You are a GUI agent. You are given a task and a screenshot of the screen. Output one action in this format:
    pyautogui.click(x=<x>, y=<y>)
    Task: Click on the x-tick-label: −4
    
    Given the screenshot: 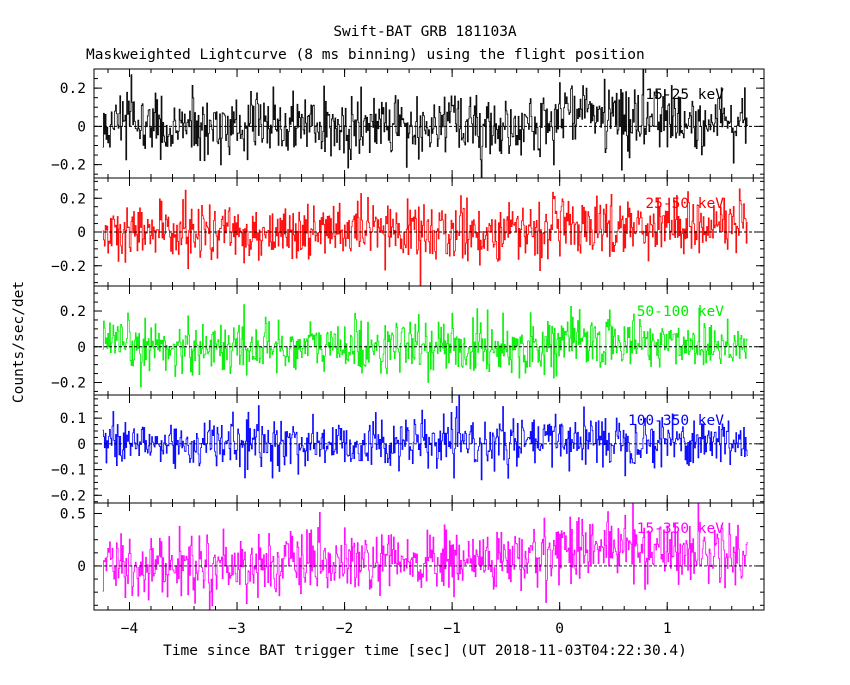 What is the action you would take?
    pyautogui.click(x=130, y=629)
    